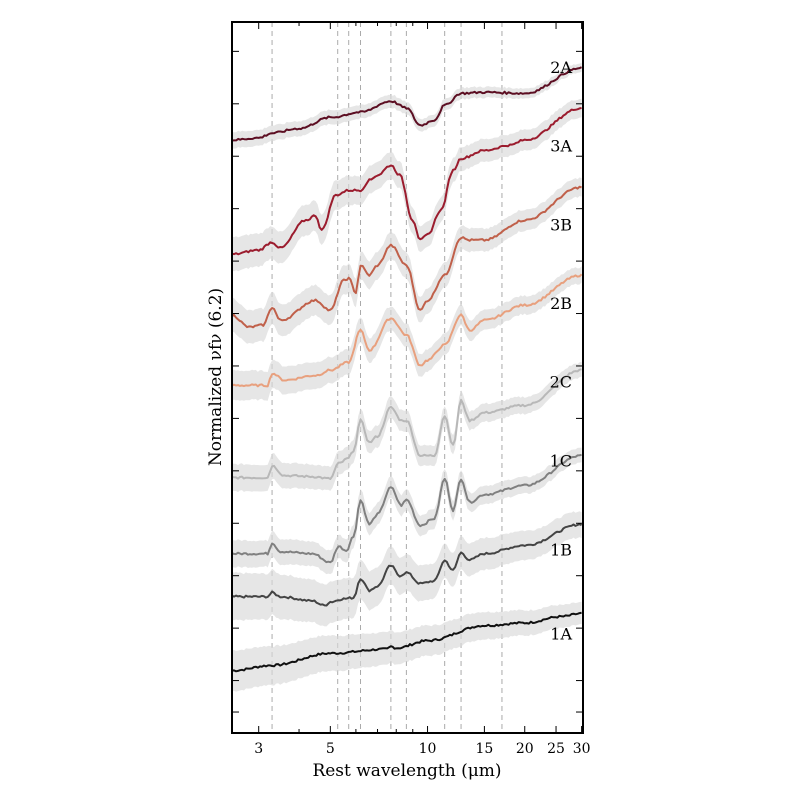 The image size is (800, 800). Describe the element at coordinates (561, 303) in the screenshot. I see `series-label-2B: 2B` at that location.